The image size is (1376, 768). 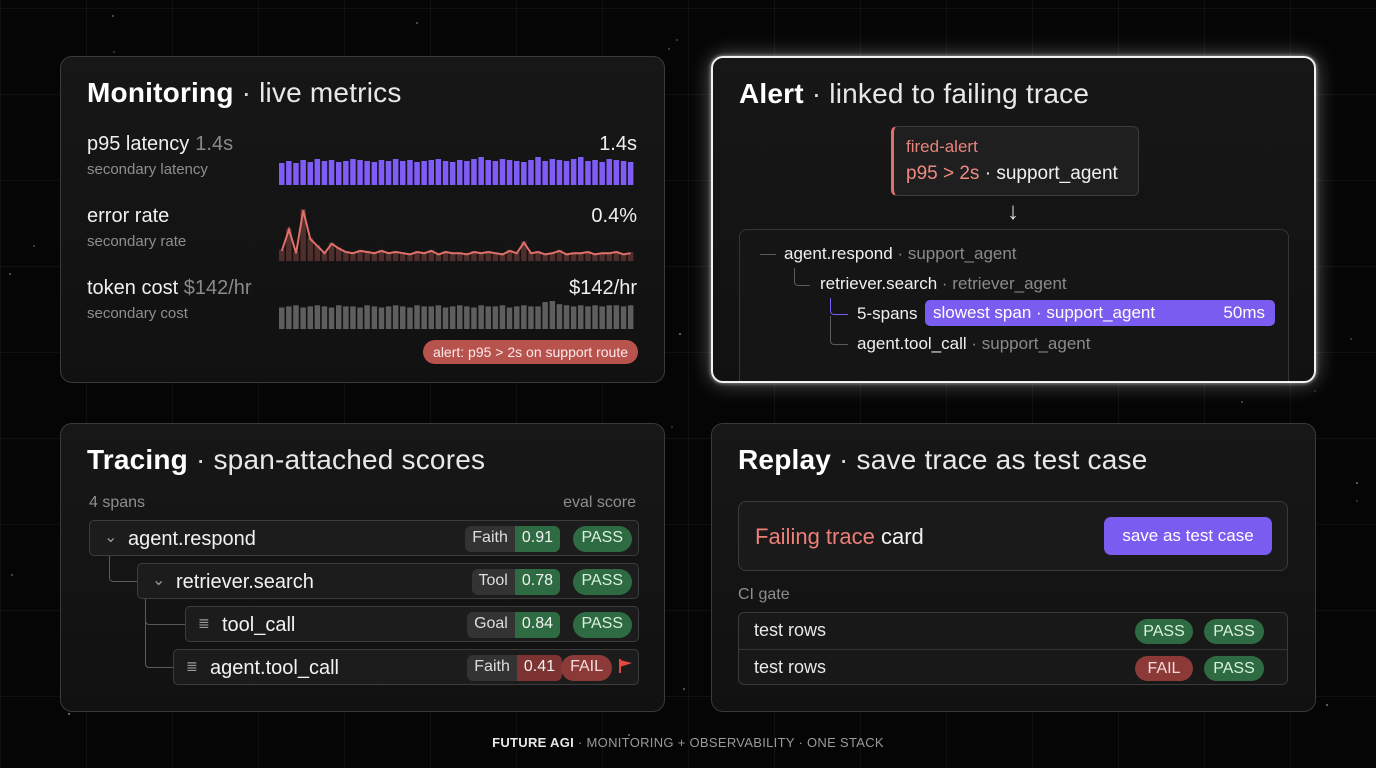 What do you see at coordinates (362, 163) in the screenshot?
I see `metric-p95-latency: p95 latency 1.4s secondary latency 1.4s` at bounding box center [362, 163].